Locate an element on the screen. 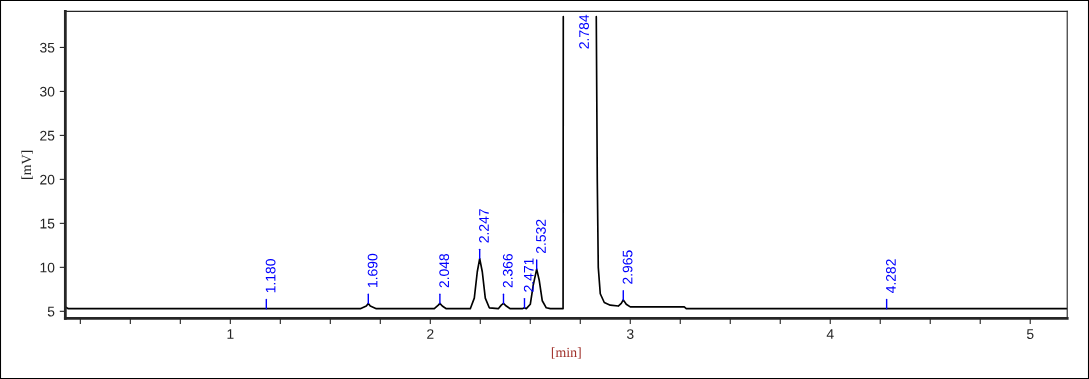 The width and height of the screenshot is (1089, 379). x-tick-label: 5 is located at coordinates (1030, 334).